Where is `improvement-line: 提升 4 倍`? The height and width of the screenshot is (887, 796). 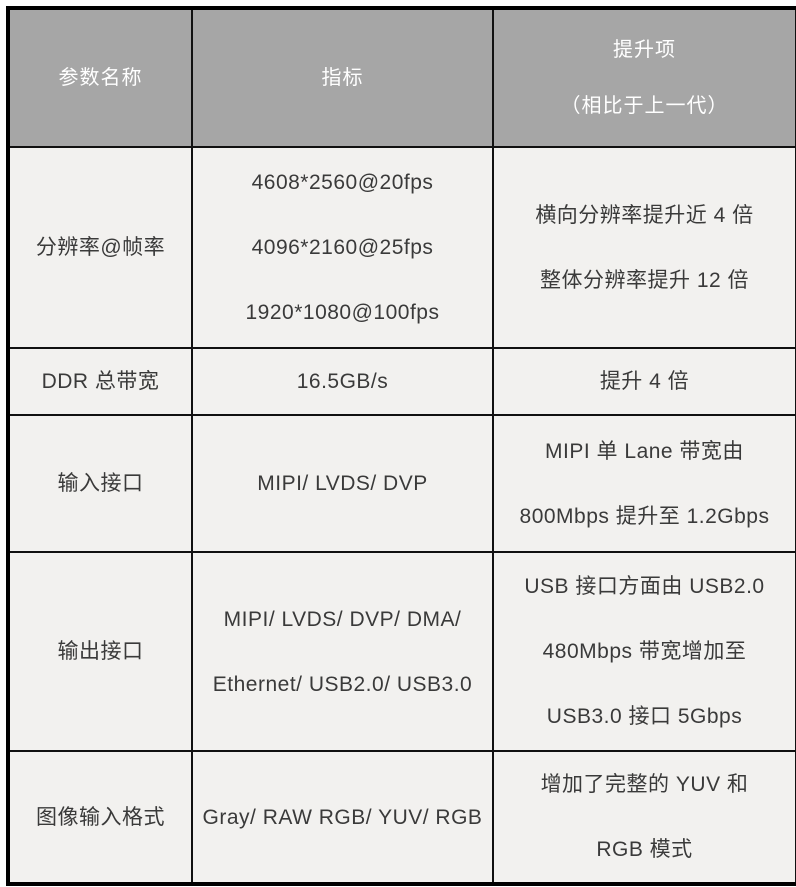
improvement-line: 提升 4 倍 is located at coordinates (644, 381).